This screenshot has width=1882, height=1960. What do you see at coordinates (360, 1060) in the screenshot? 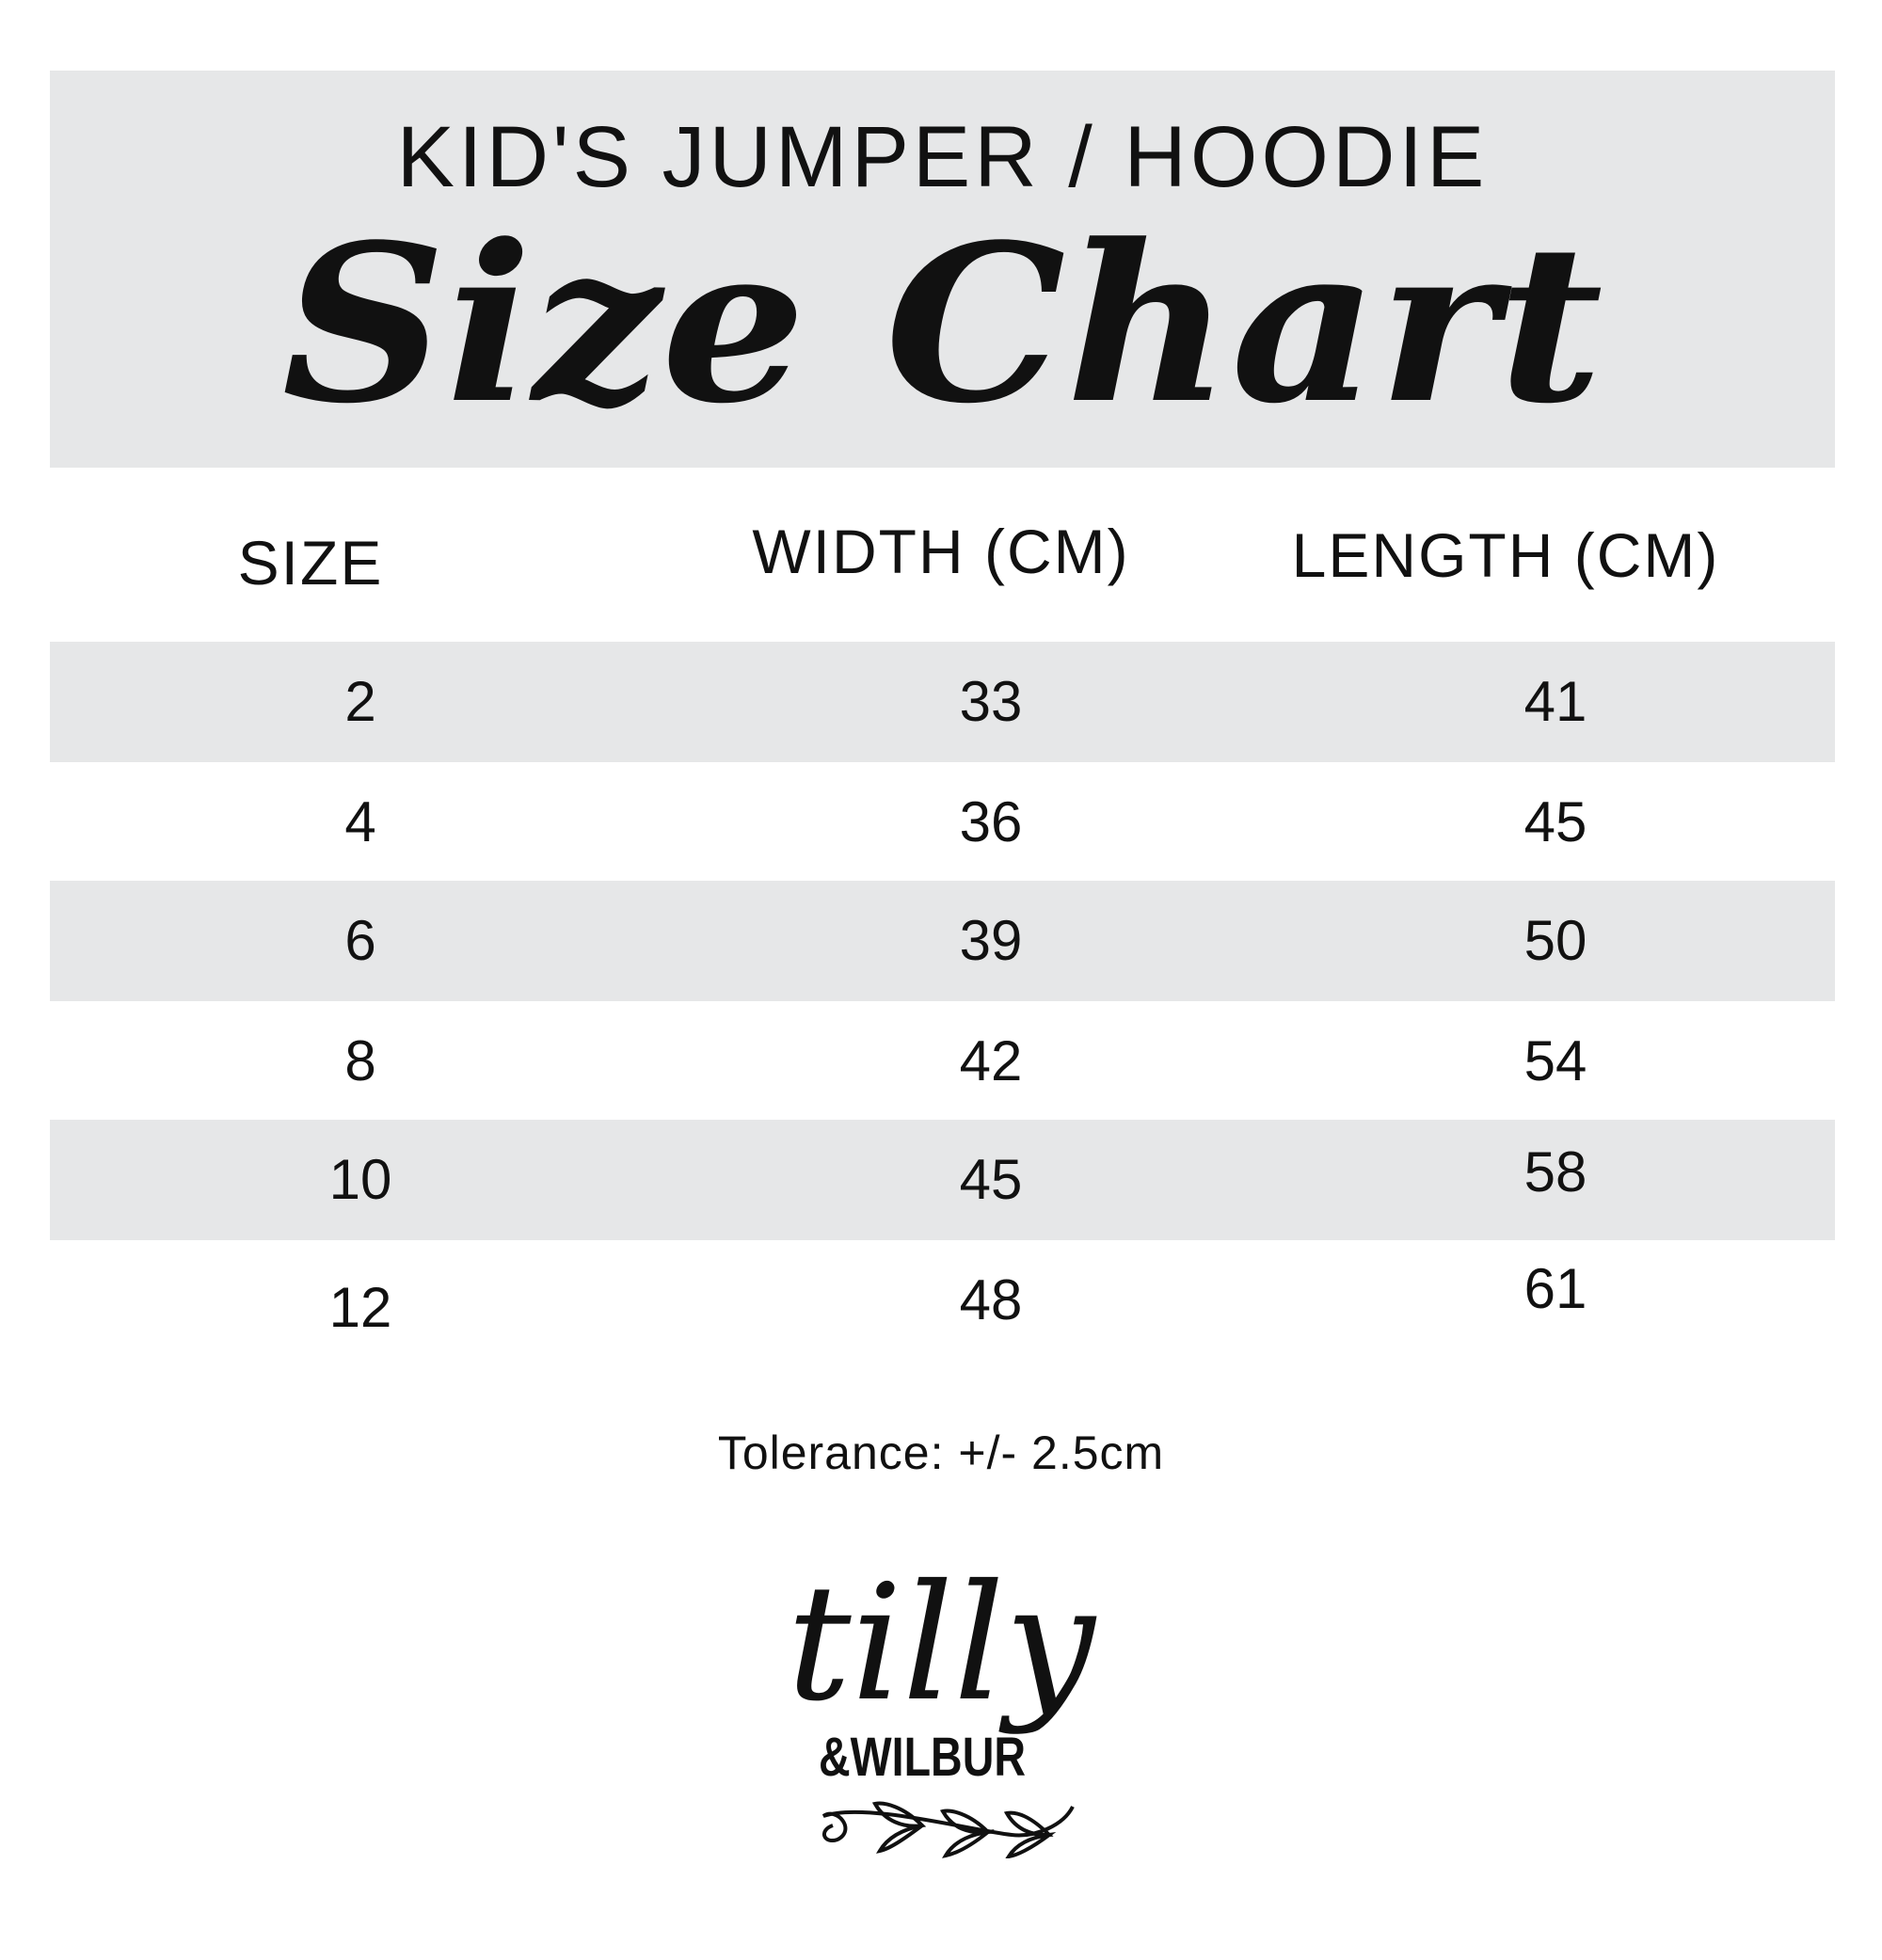
I see `size-cell: 8` at bounding box center [360, 1060].